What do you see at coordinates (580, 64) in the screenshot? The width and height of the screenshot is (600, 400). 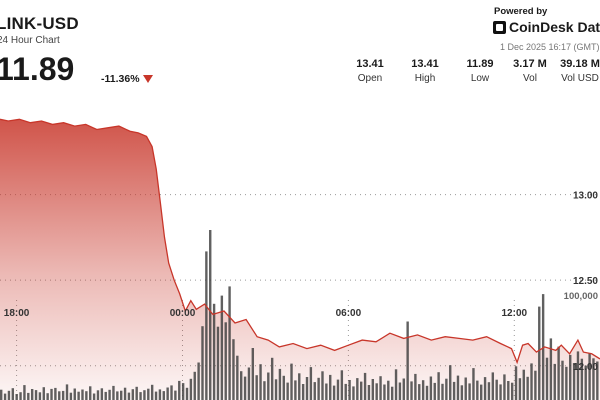 I see `stat-value: 39.18 M` at bounding box center [580, 64].